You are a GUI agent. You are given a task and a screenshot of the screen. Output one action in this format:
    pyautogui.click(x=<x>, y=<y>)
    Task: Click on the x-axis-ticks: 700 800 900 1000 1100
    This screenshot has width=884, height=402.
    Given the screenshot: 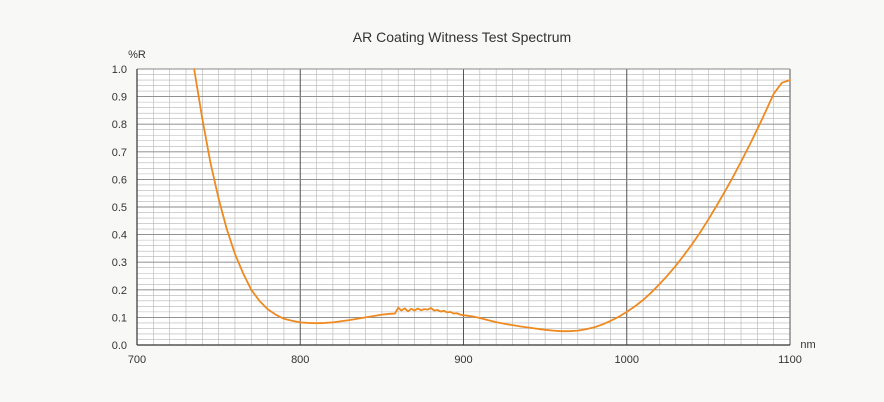 What is the action you would take?
    pyautogui.click(x=465, y=360)
    